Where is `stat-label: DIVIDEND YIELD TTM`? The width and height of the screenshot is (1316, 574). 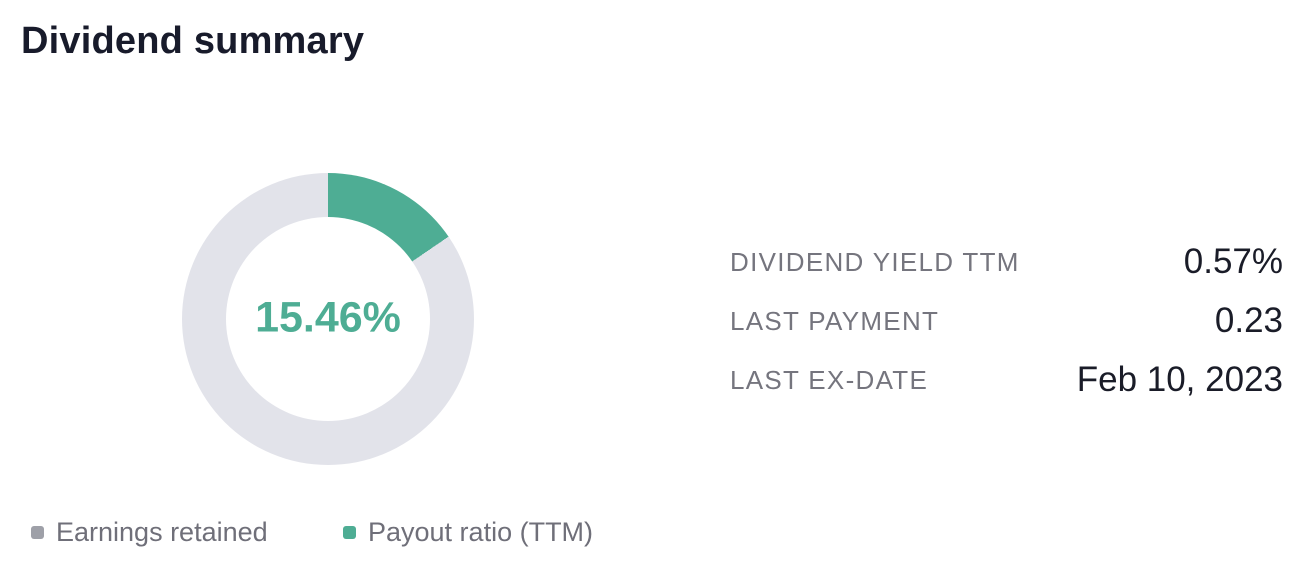
stat-label: DIVIDEND YIELD TTM is located at coordinates (875, 261).